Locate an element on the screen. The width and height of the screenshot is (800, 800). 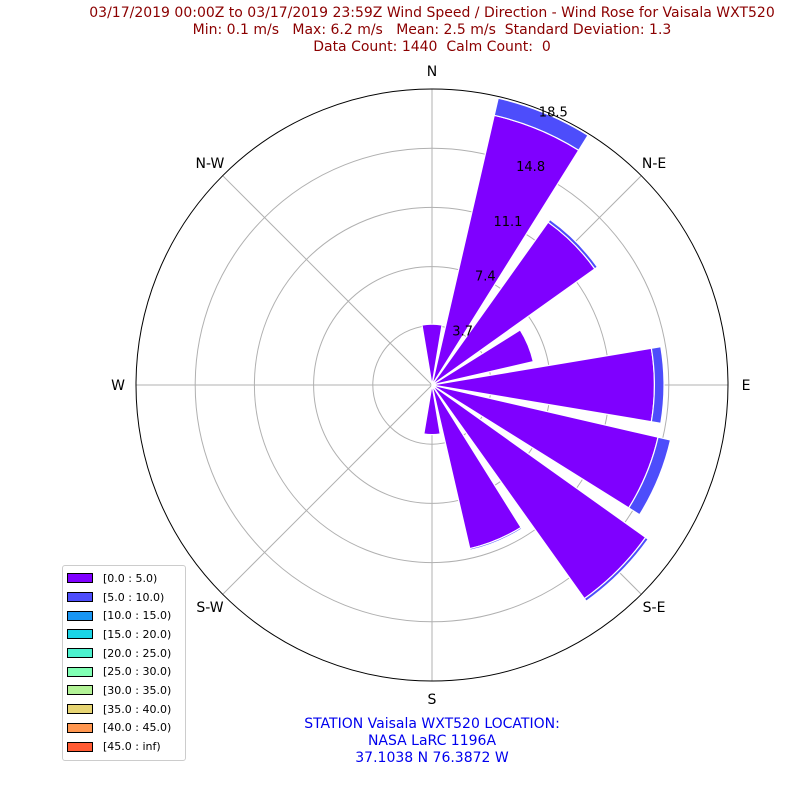
station-line-3: 37.1038 N 76.3872 W is located at coordinates (432, 758).